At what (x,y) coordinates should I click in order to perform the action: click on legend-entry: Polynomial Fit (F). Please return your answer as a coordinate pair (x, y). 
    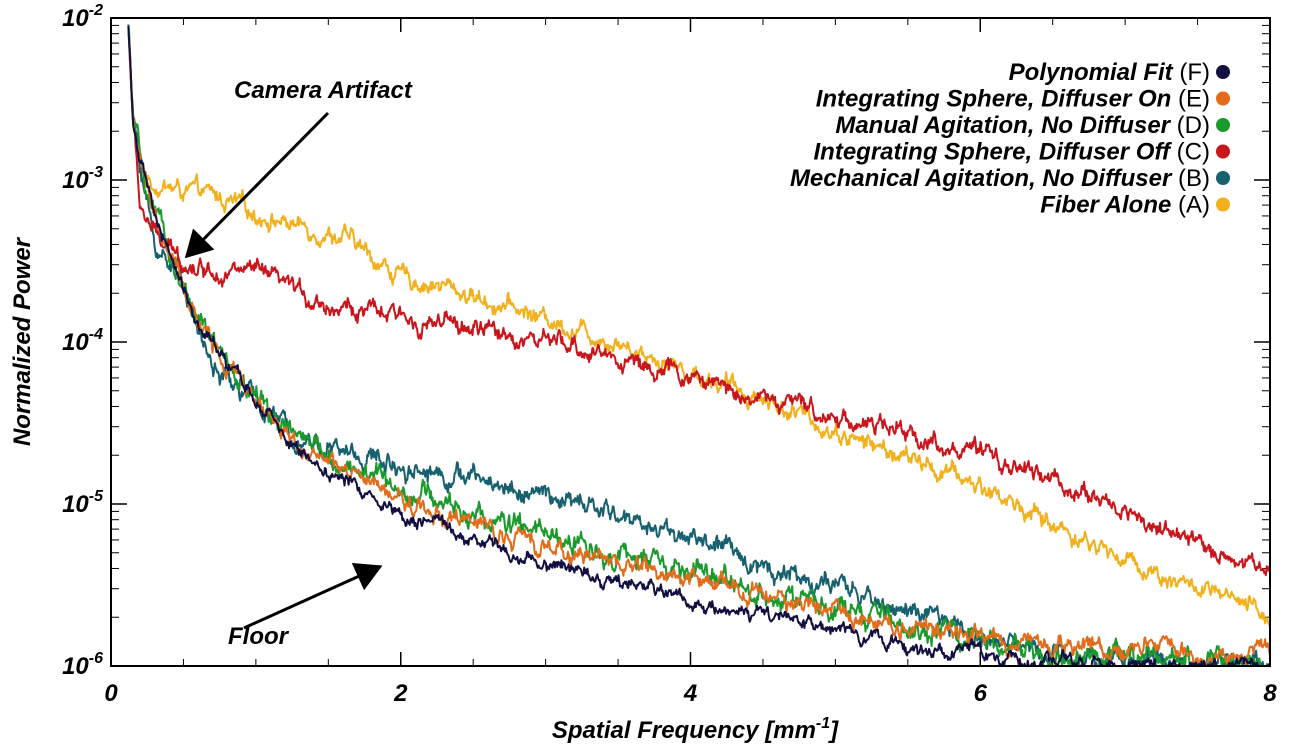
    Looking at the image, I should click on (1119, 72).